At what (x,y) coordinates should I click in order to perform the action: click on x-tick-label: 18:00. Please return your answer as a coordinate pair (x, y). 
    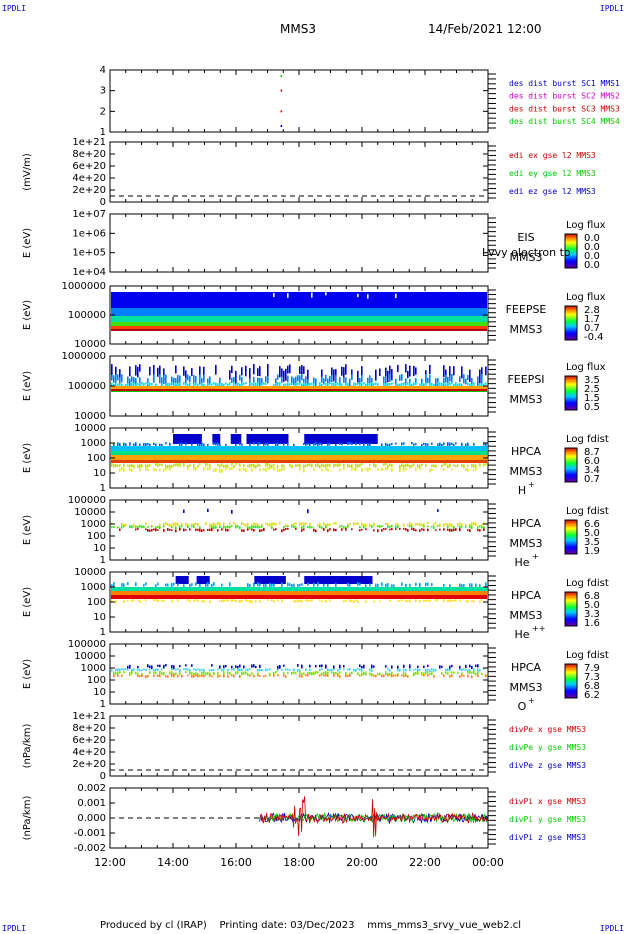
    Looking at the image, I should click on (299, 862).